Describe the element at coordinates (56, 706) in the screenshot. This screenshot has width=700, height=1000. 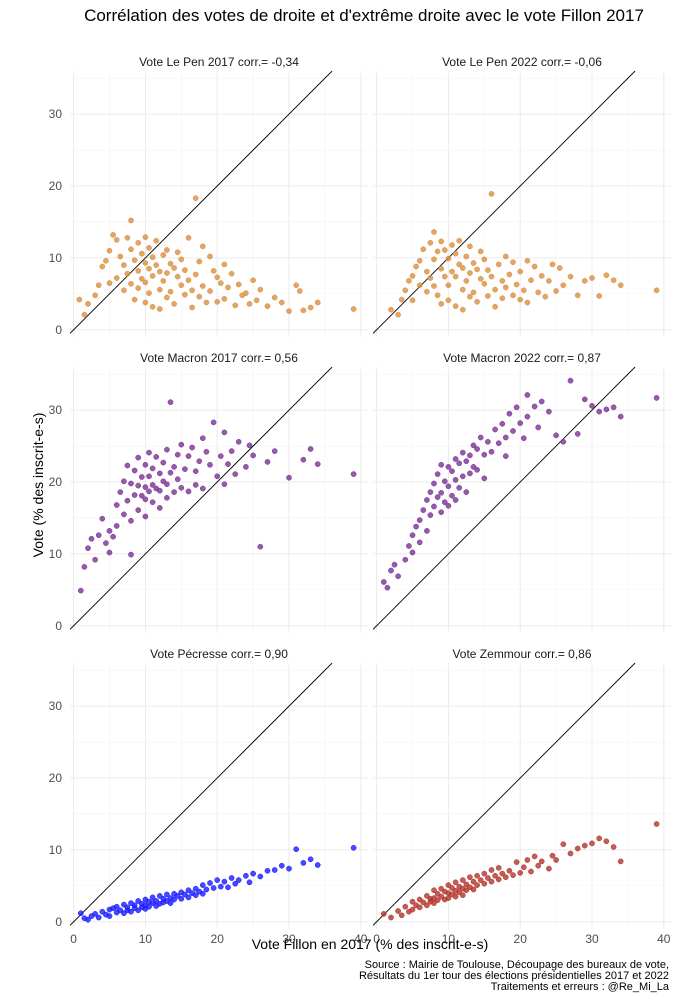
I see `y-tick-label: 30` at that location.